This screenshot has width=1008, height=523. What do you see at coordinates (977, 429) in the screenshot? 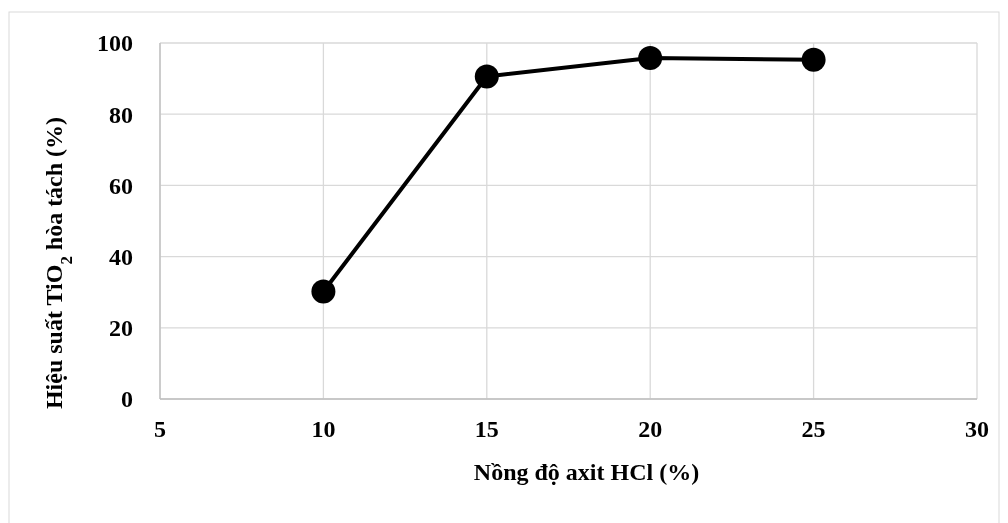
I see `x-tick-label: 30` at bounding box center [977, 429].